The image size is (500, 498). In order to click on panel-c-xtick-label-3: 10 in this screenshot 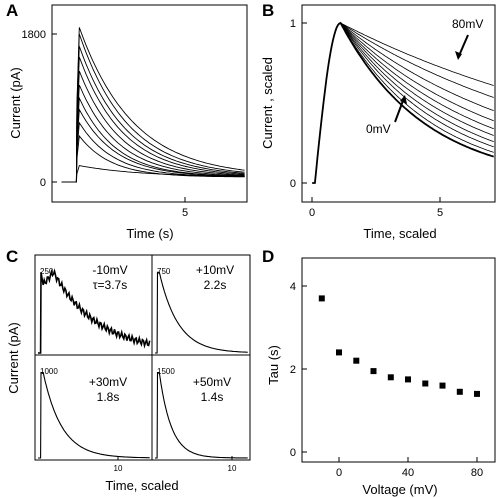, I will do `click(118, 468)`.